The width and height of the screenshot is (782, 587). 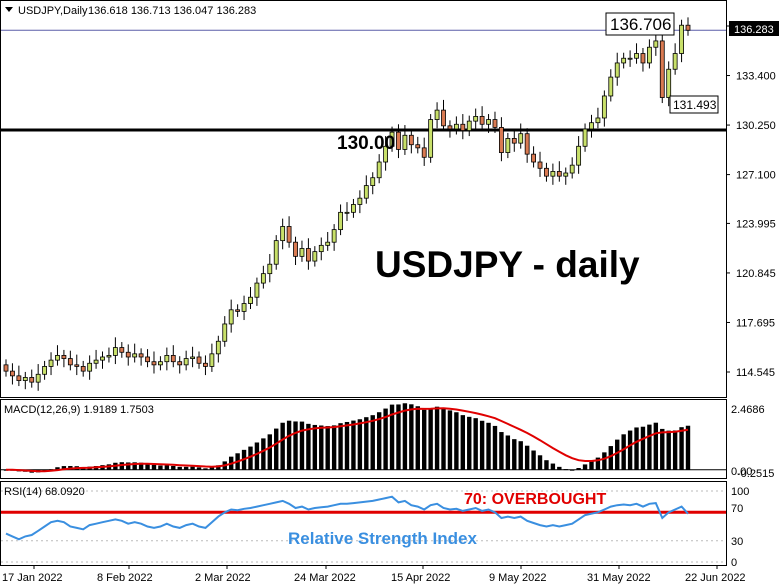 I want to click on low-value-box, so click(x=694, y=104).